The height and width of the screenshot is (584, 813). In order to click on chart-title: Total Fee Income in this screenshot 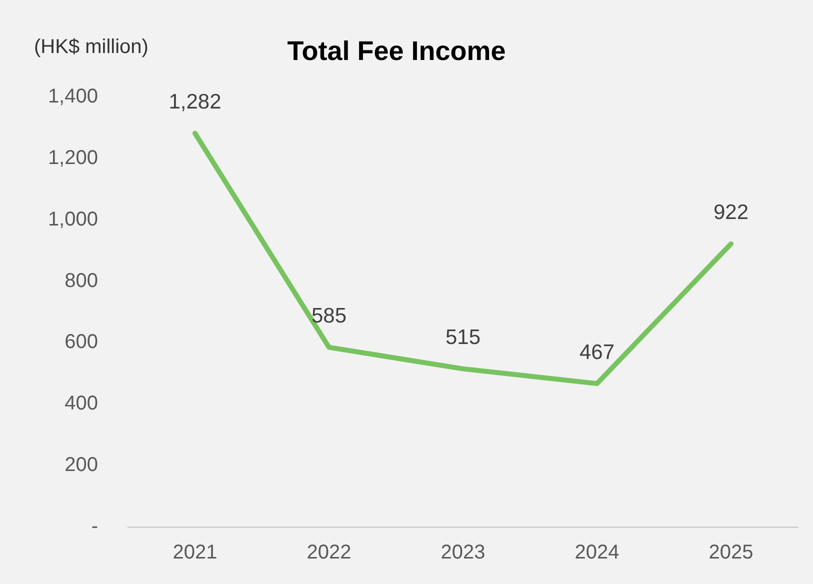, I will do `click(396, 51)`.